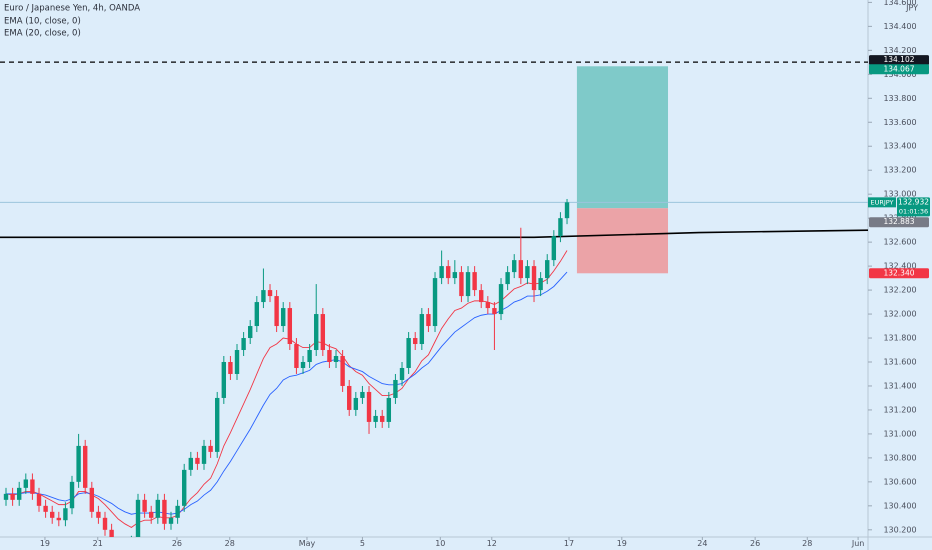  What do you see at coordinates (913, 211) in the screenshot?
I see `countdown-label: 01:01:36` at bounding box center [913, 211].